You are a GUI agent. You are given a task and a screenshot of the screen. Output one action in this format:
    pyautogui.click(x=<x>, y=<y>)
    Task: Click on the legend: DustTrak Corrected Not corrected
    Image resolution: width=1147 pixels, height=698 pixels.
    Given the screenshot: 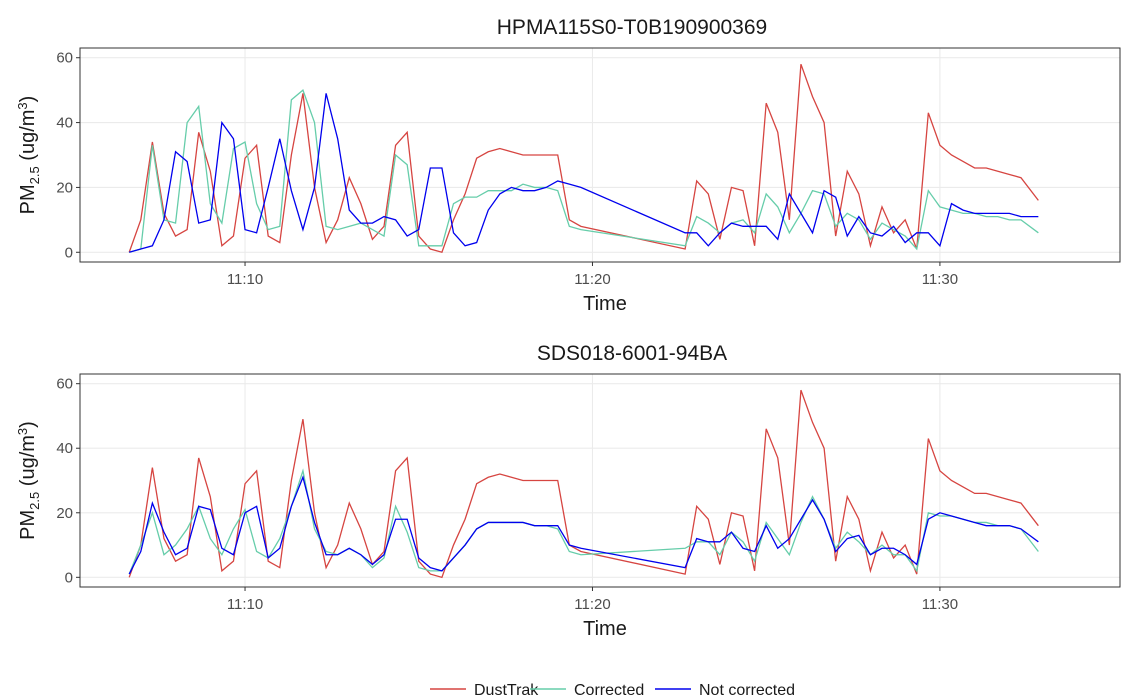 What is the action you would take?
    pyautogui.click(x=612, y=690)
    